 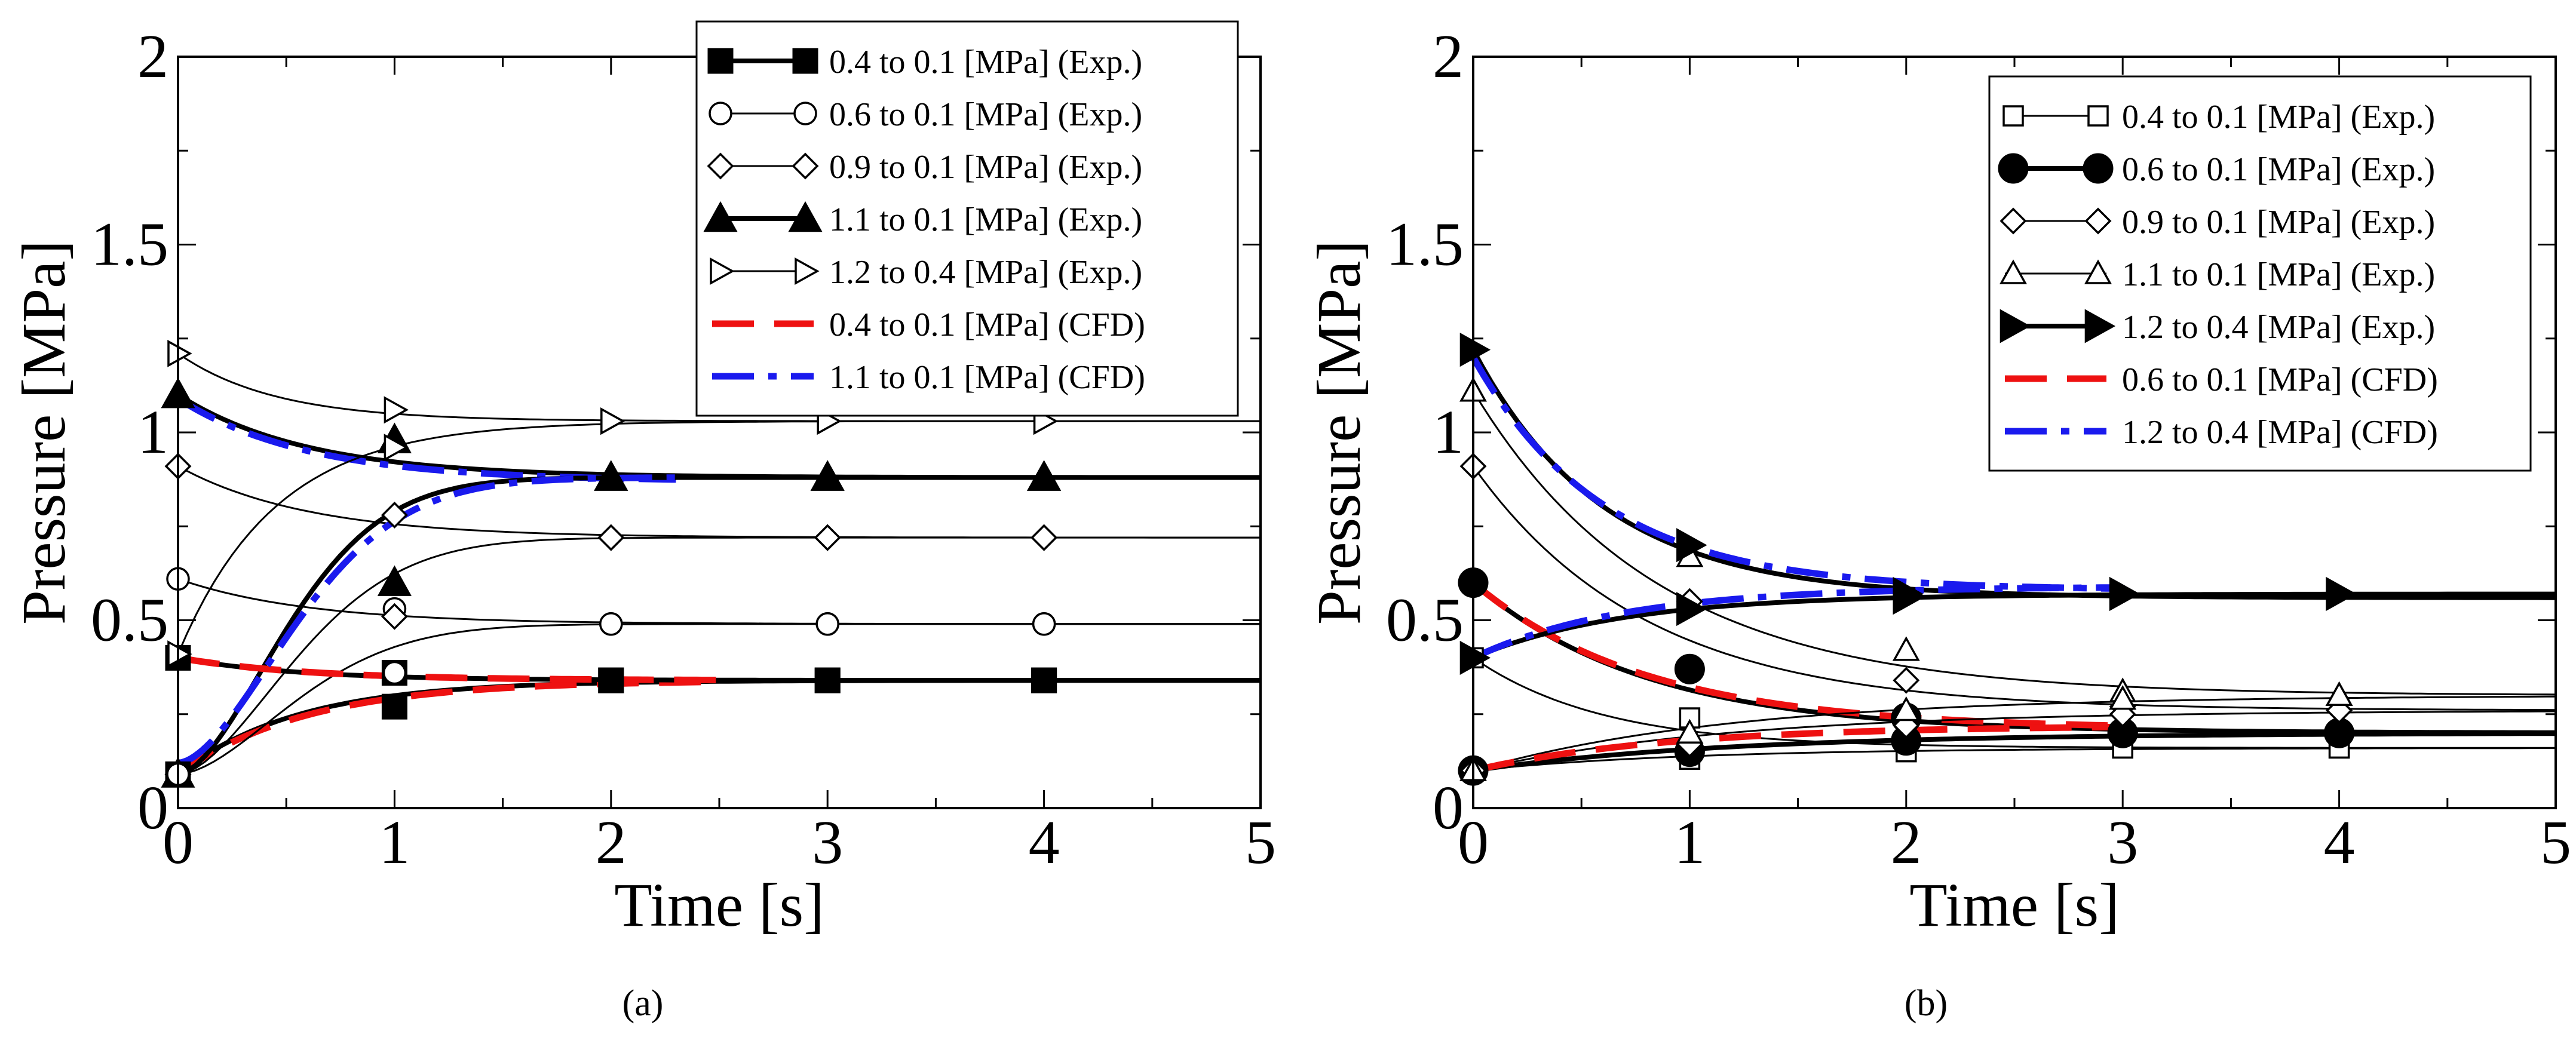 What do you see at coordinates (643, 1003) in the screenshot?
I see `caption-a: (a)` at bounding box center [643, 1003].